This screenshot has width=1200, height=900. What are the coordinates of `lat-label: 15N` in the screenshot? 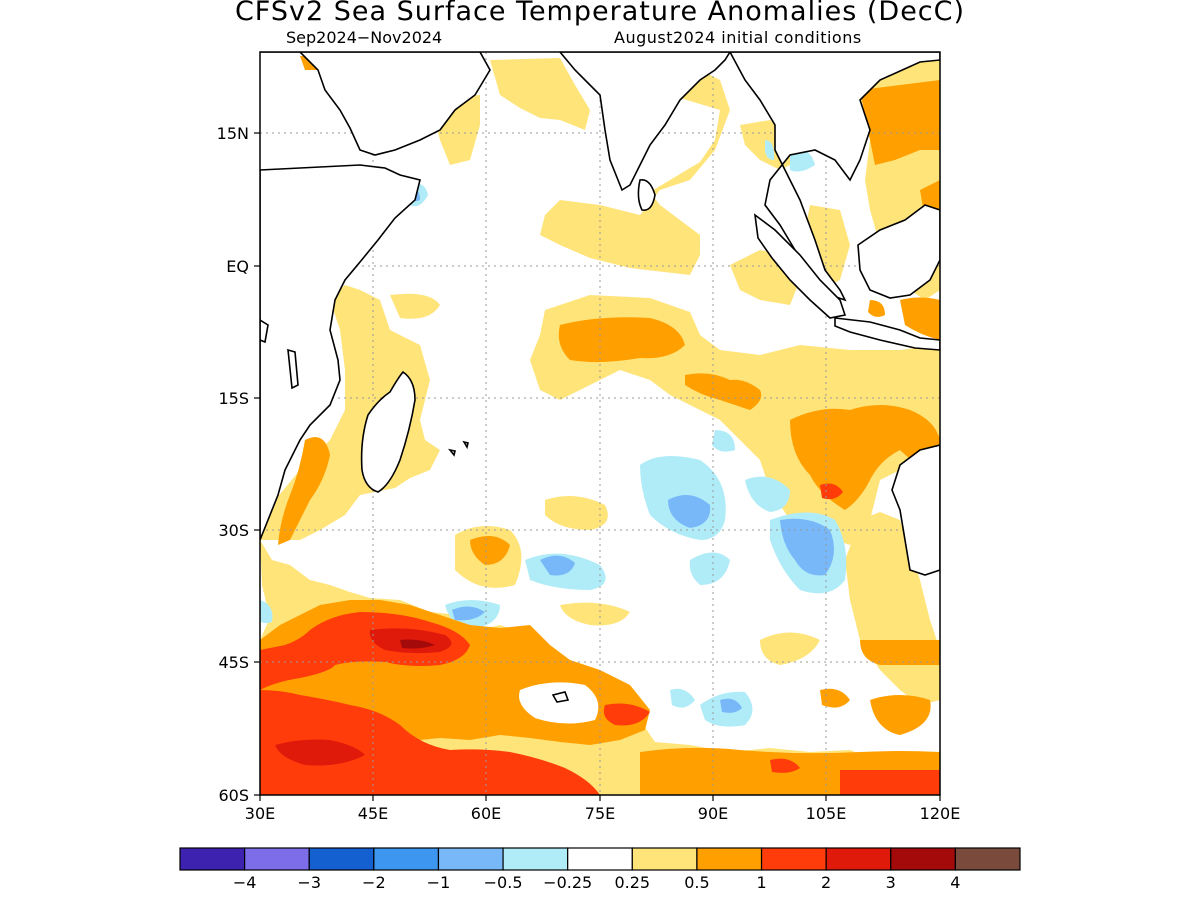 It's located at (233, 133).